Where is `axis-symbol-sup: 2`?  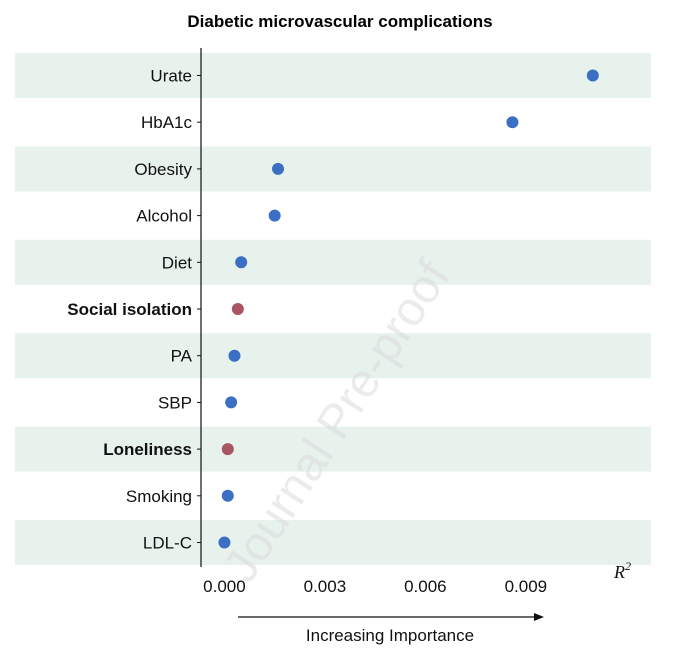 axis-symbol-sup: 2 is located at coordinates (628, 566).